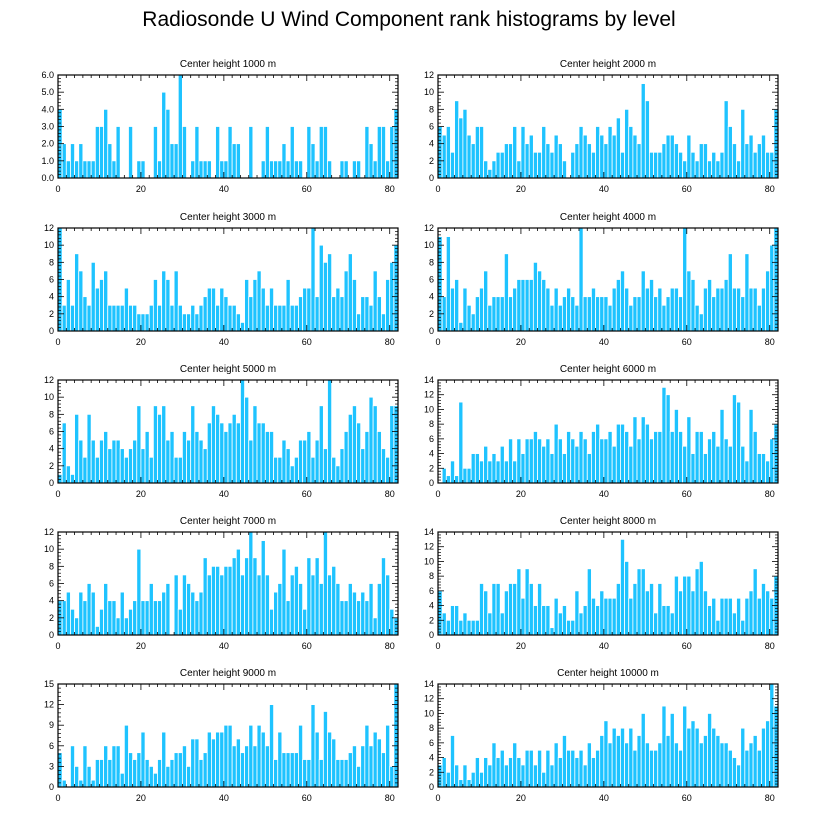  I want to click on plot-frame, so click(608, 583).